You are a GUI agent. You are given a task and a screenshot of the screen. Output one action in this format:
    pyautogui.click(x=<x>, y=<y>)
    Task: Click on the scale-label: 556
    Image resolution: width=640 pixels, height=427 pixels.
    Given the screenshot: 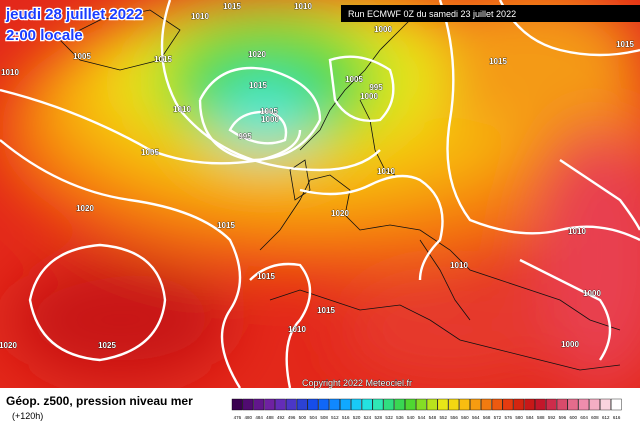 What is the action you would take?
    pyautogui.click(x=454, y=417)
    